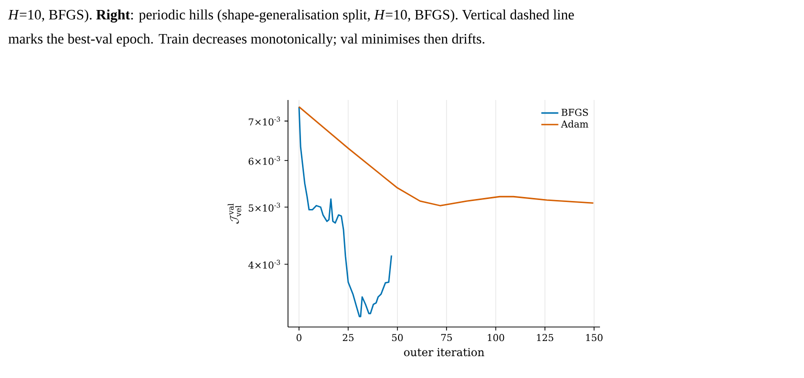 The height and width of the screenshot is (378, 804). I want to click on legend-label: Adam, so click(574, 124).